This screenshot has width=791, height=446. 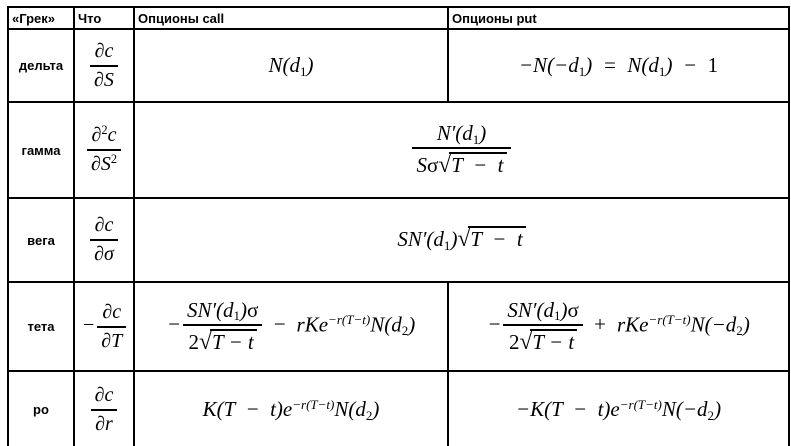 I want to click on math-token: ∂, so click(x=96, y=135).